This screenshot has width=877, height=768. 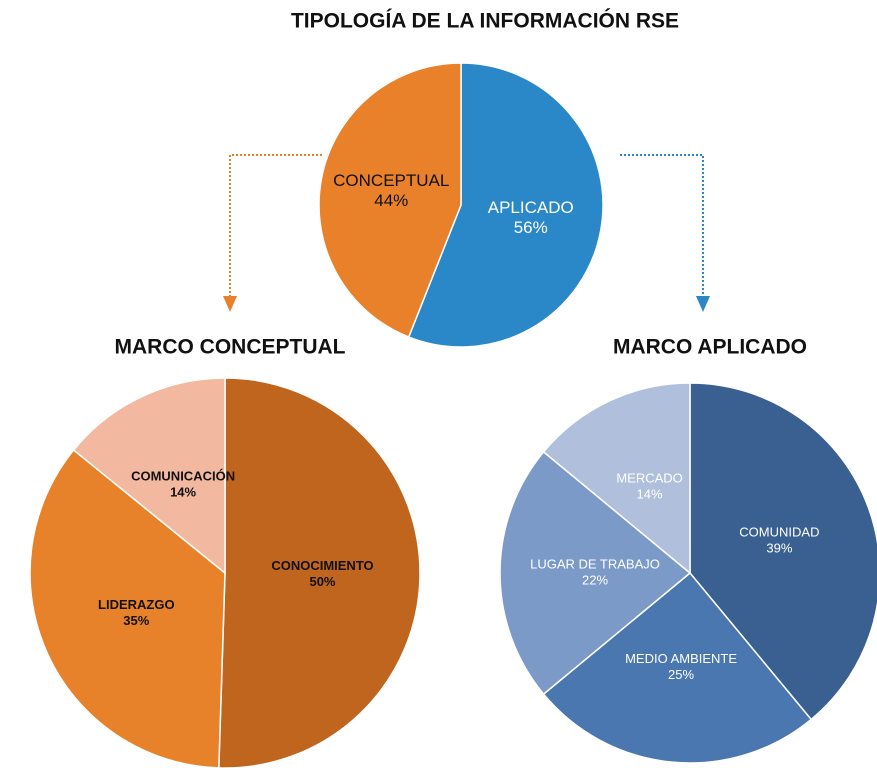 What do you see at coordinates (595, 563) in the screenshot?
I see `slice-label: LUGAR DE TRABAJO` at bounding box center [595, 563].